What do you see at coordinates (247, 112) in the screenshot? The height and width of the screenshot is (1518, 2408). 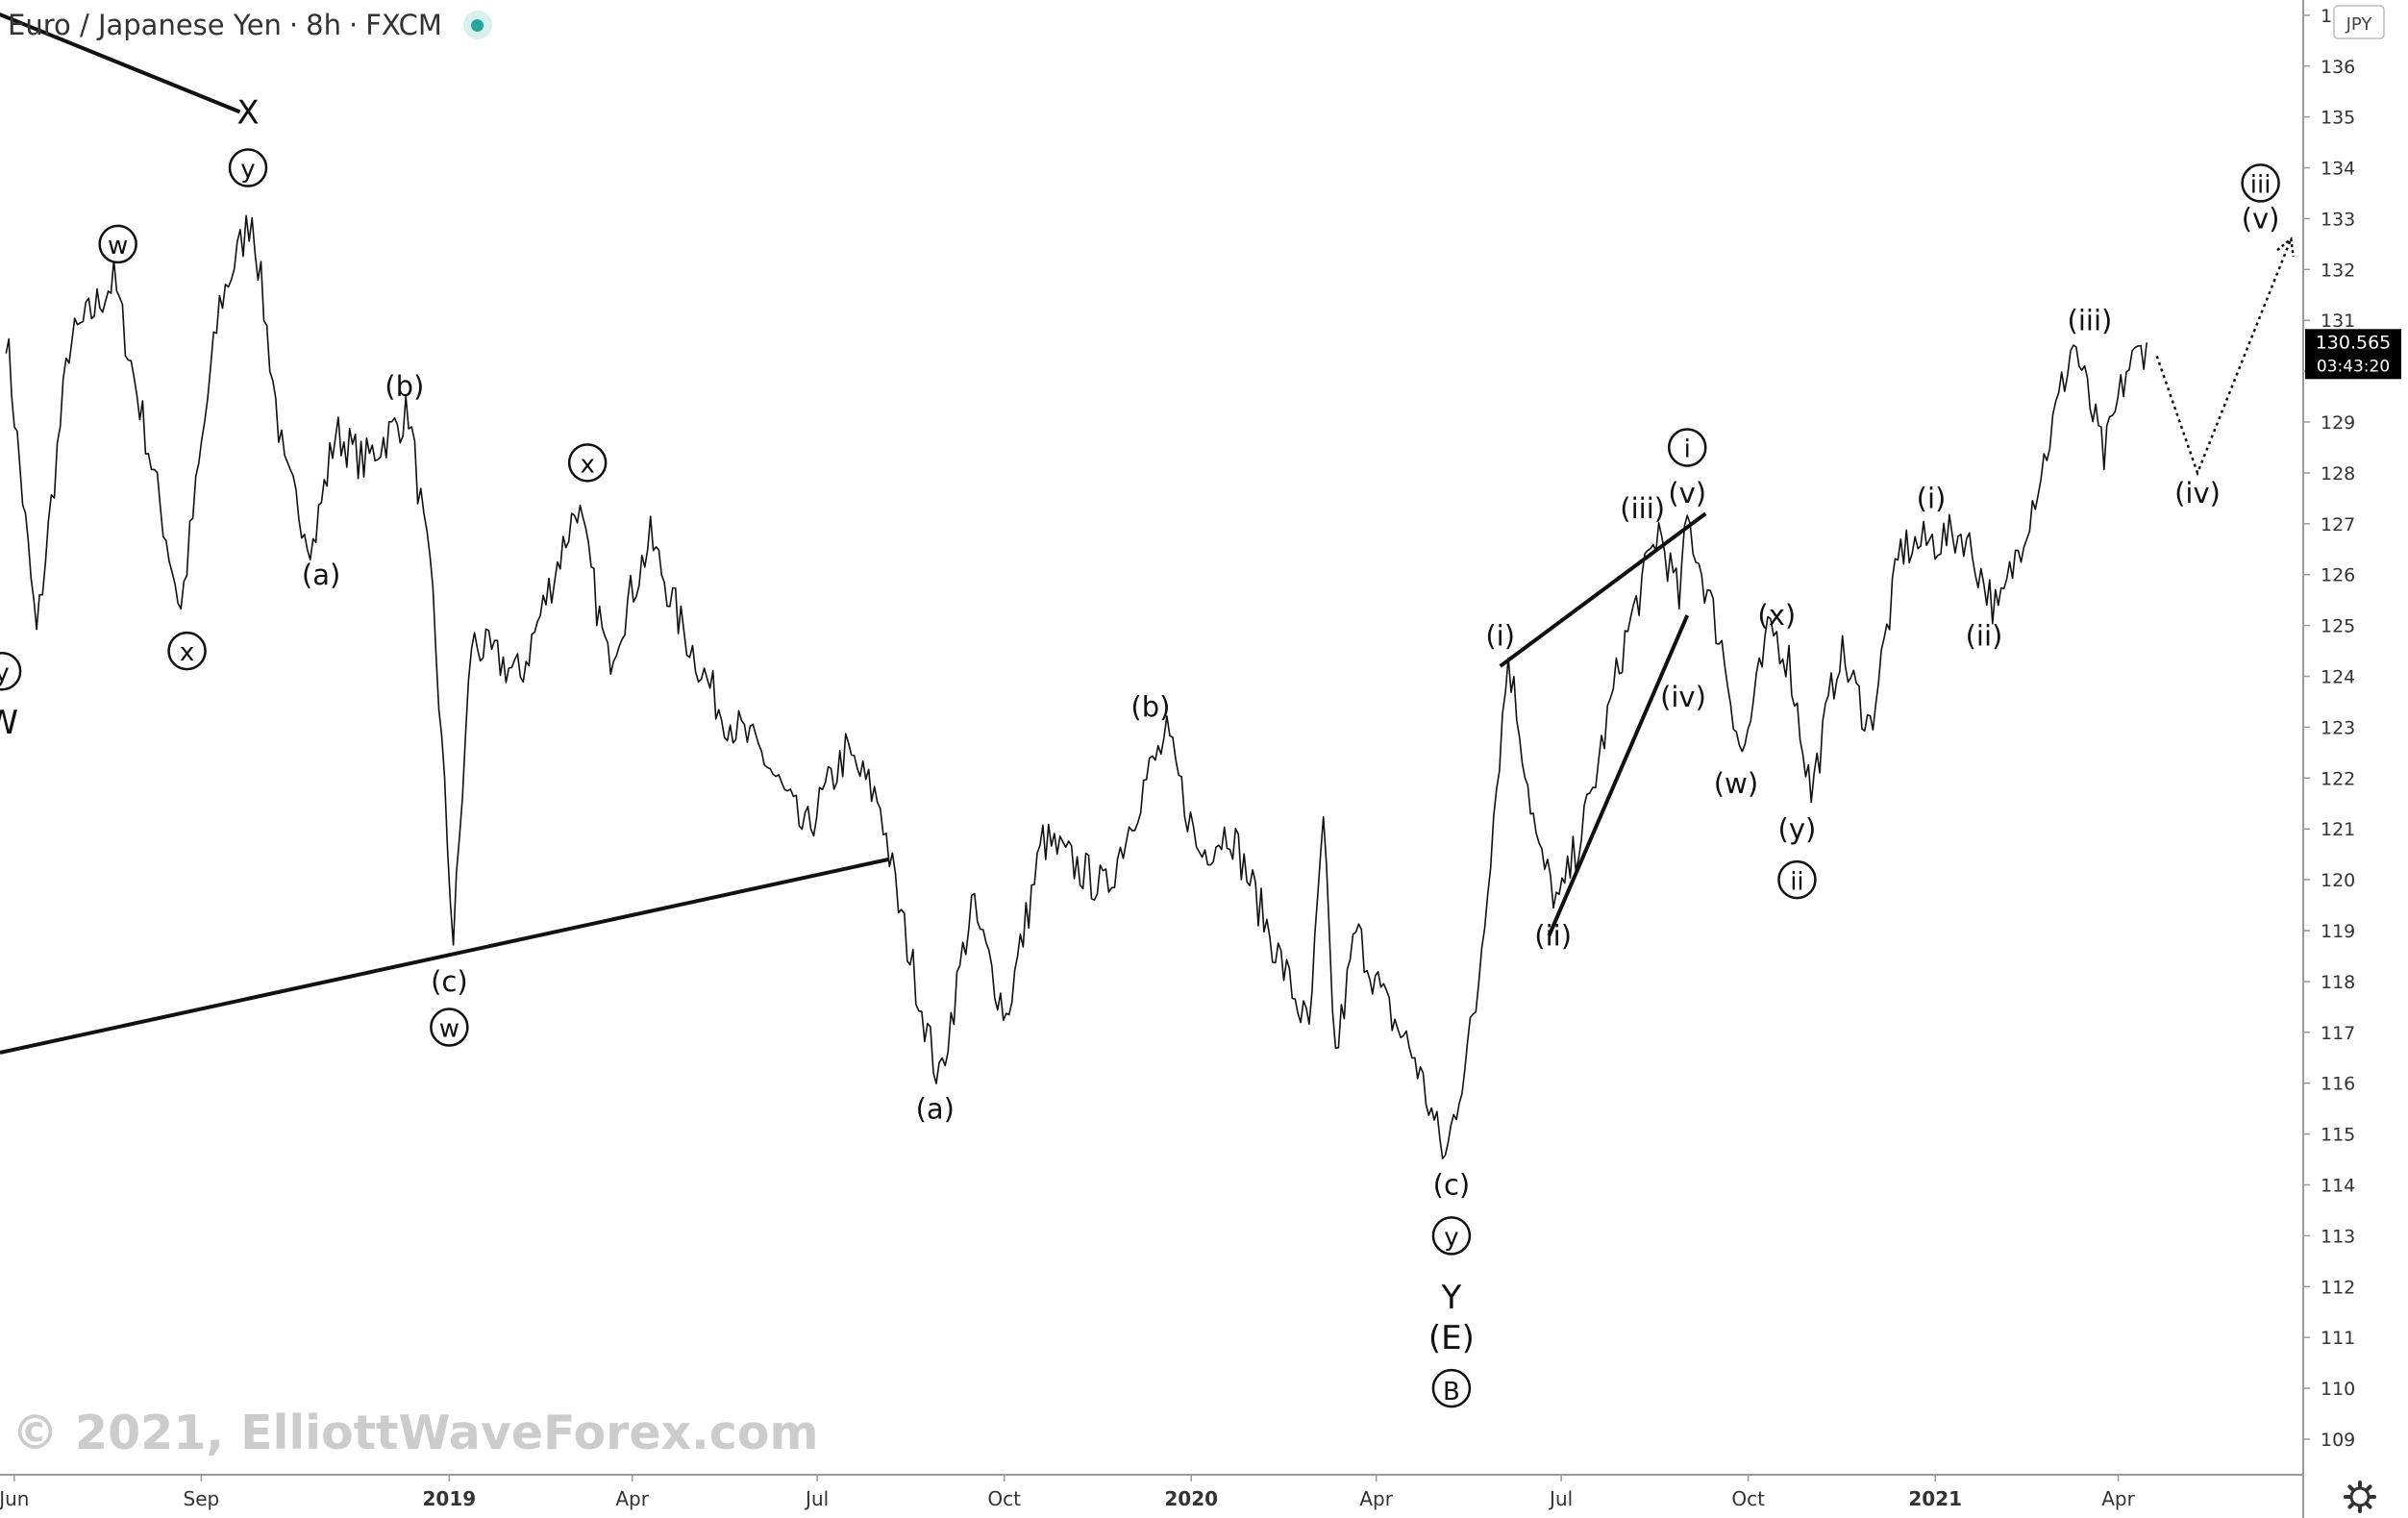 I see `wave-label: X` at bounding box center [247, 112].